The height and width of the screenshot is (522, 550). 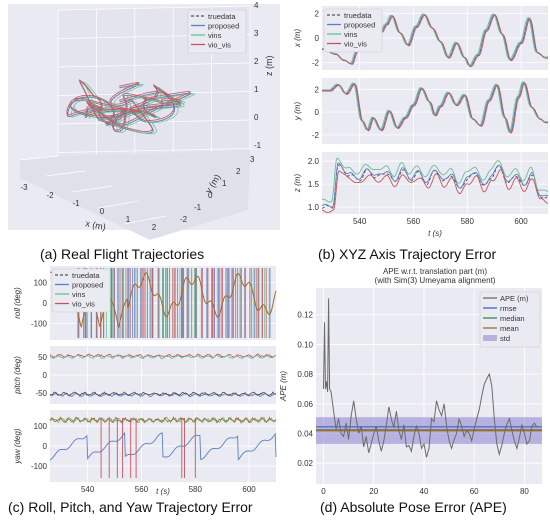 I want to click on panel-b-subplot-2-line-vins, so click(x=435, y=107).